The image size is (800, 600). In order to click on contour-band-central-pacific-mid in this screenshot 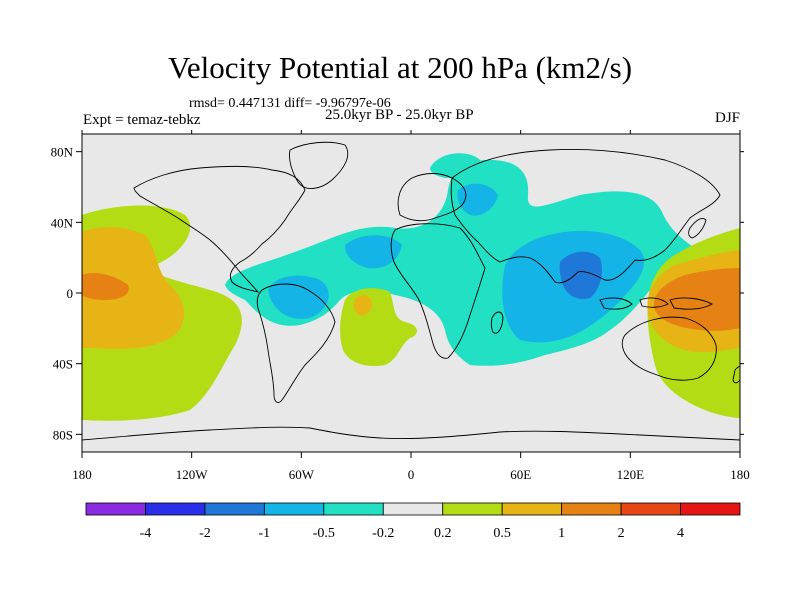, I will do `click(133, 288)`.